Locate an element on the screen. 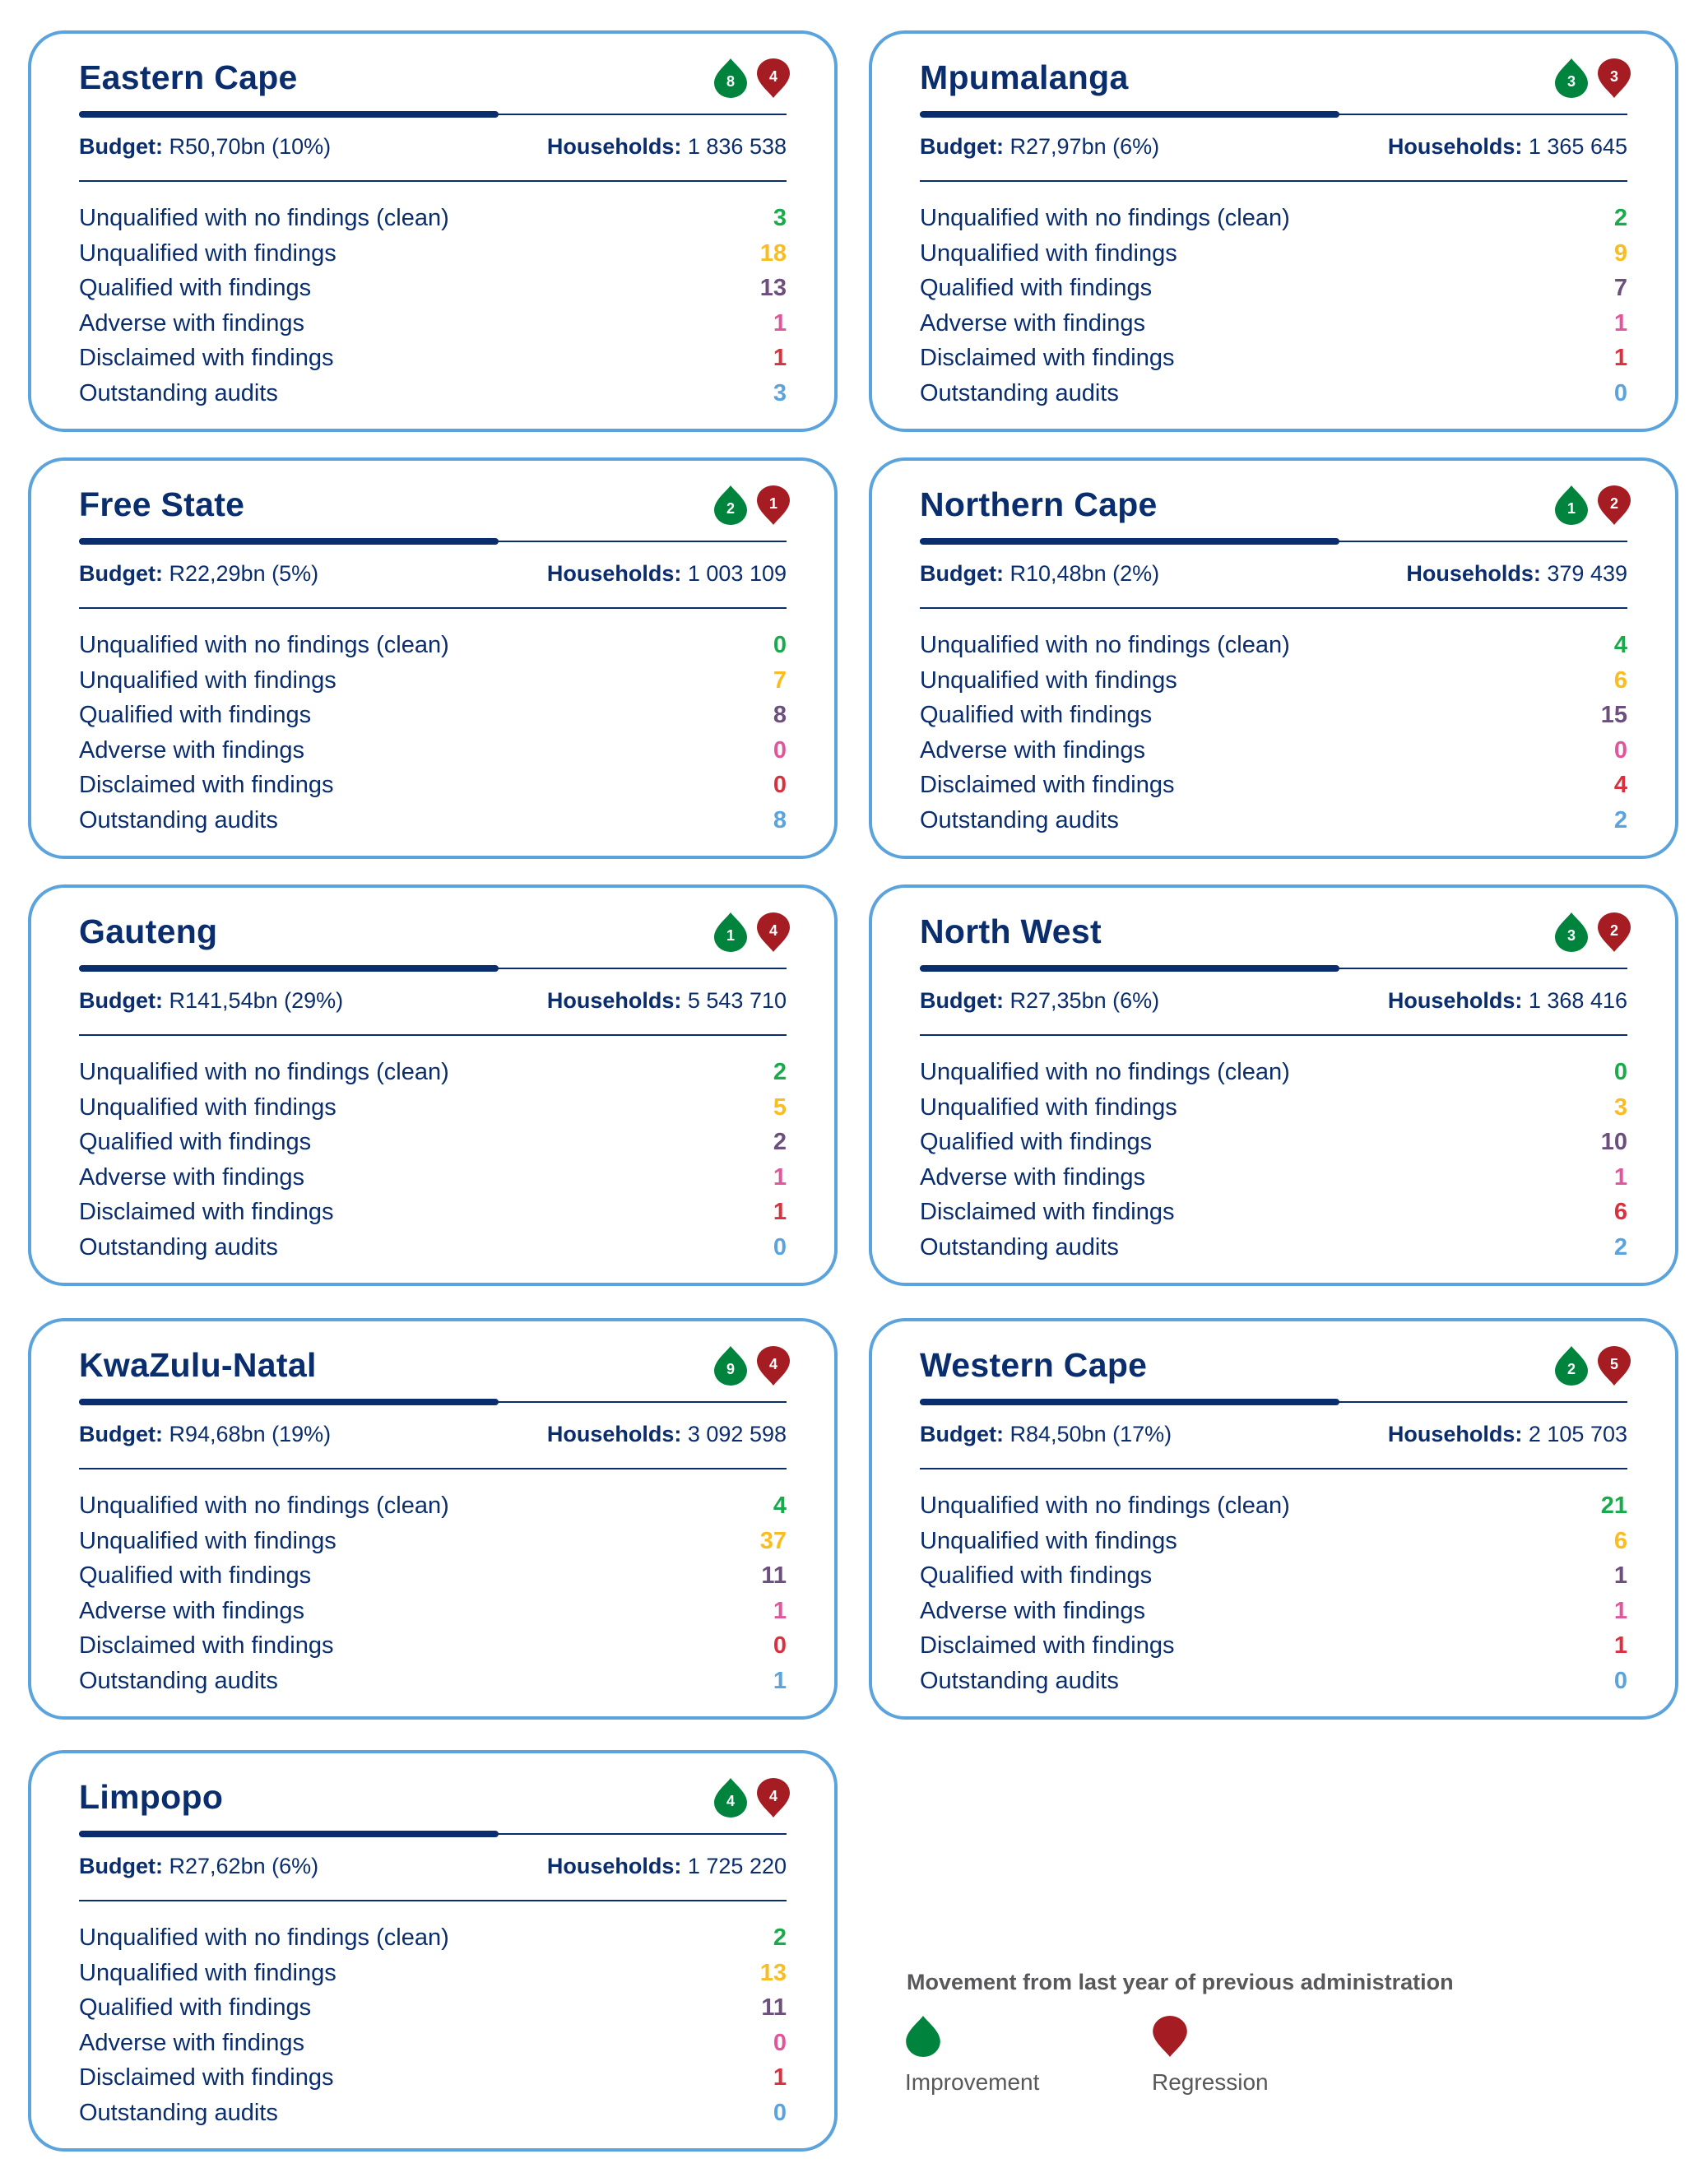  households: Households: 1 003 109 is located at coordinates (667, 574).